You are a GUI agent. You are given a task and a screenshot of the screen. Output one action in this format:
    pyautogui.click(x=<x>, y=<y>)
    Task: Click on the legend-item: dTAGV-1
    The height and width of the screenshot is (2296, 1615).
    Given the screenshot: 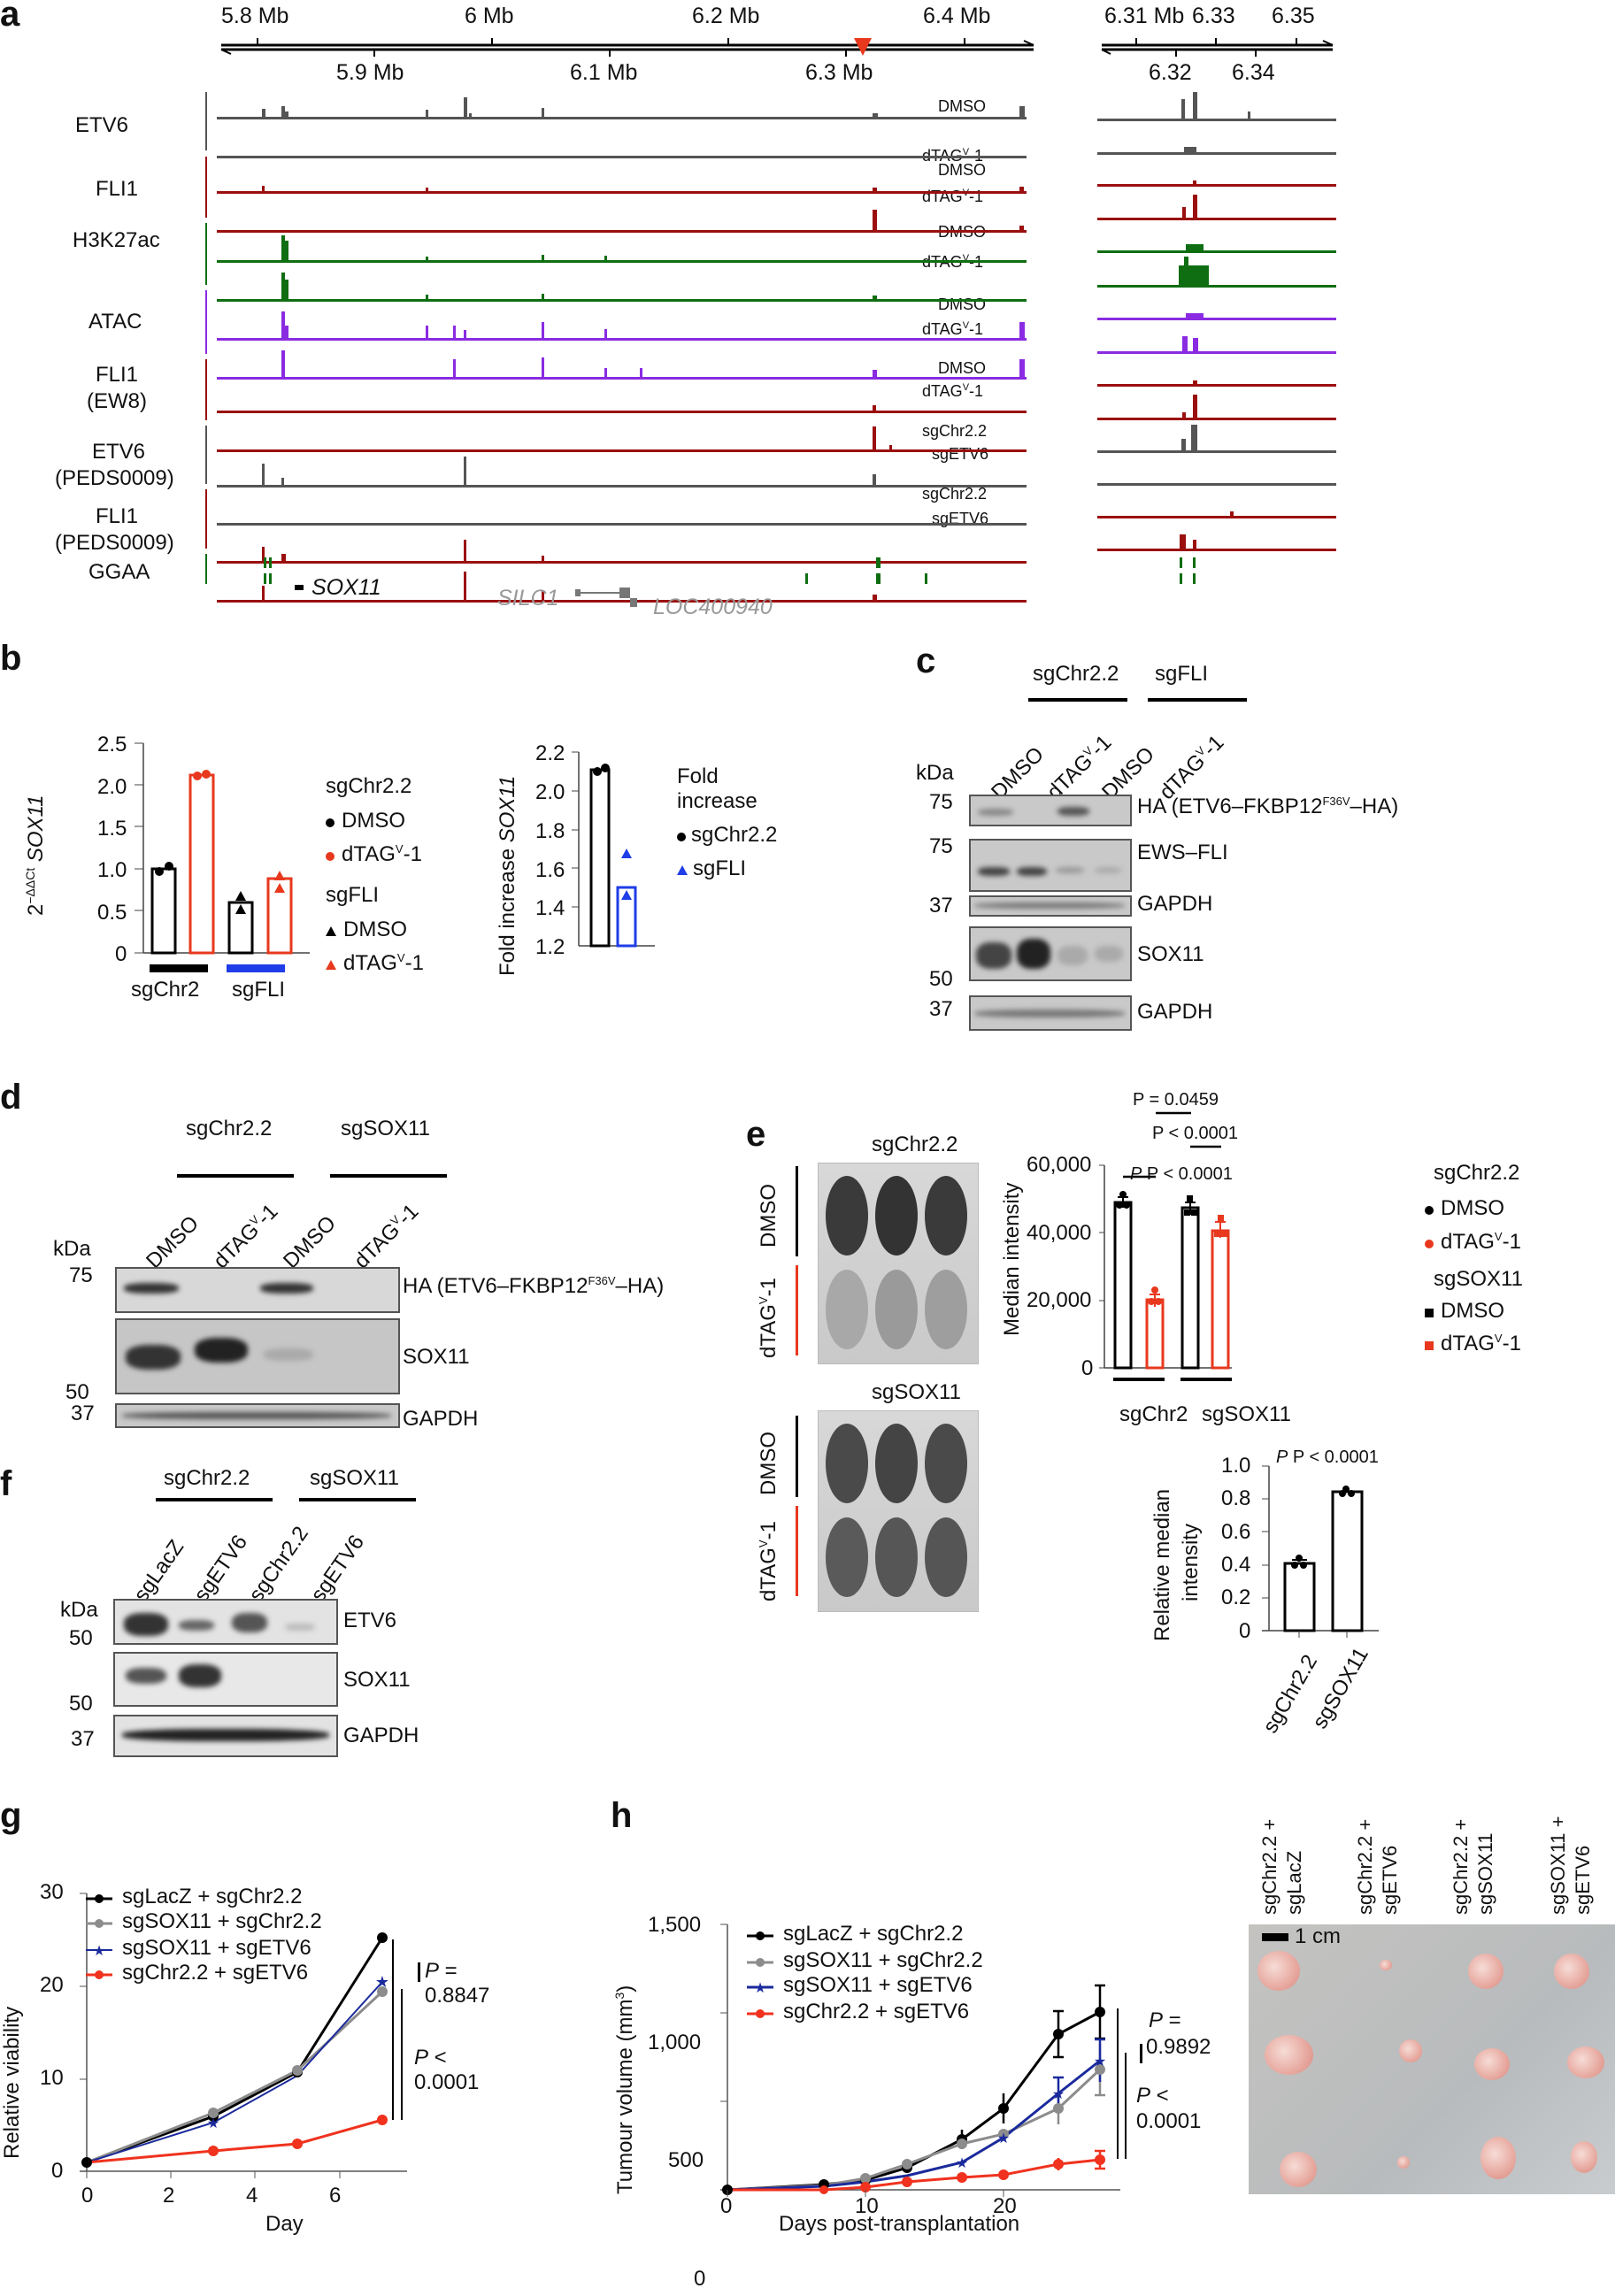 What is the action you would take?
    pyautogui.click(x=375, y=964)
    